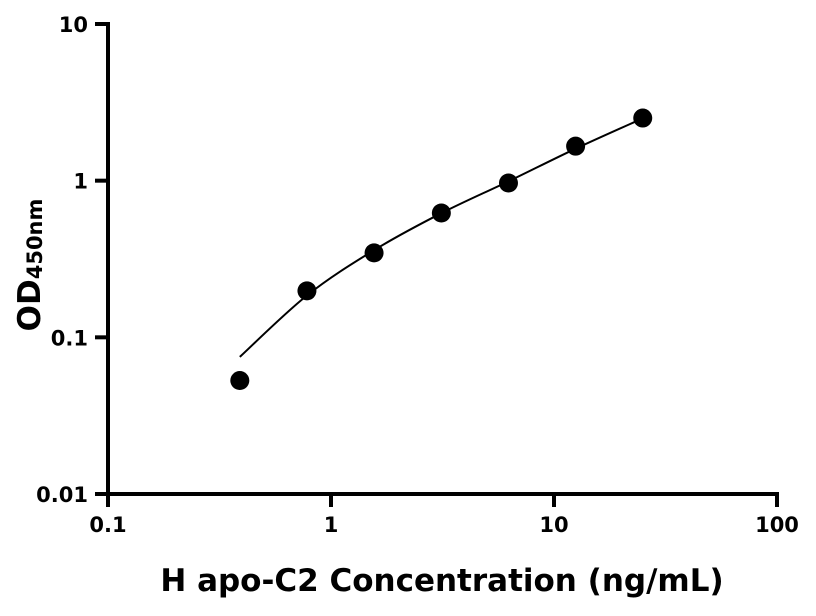  I want to click on y-tick-label: 0.01, so click(62, 495).